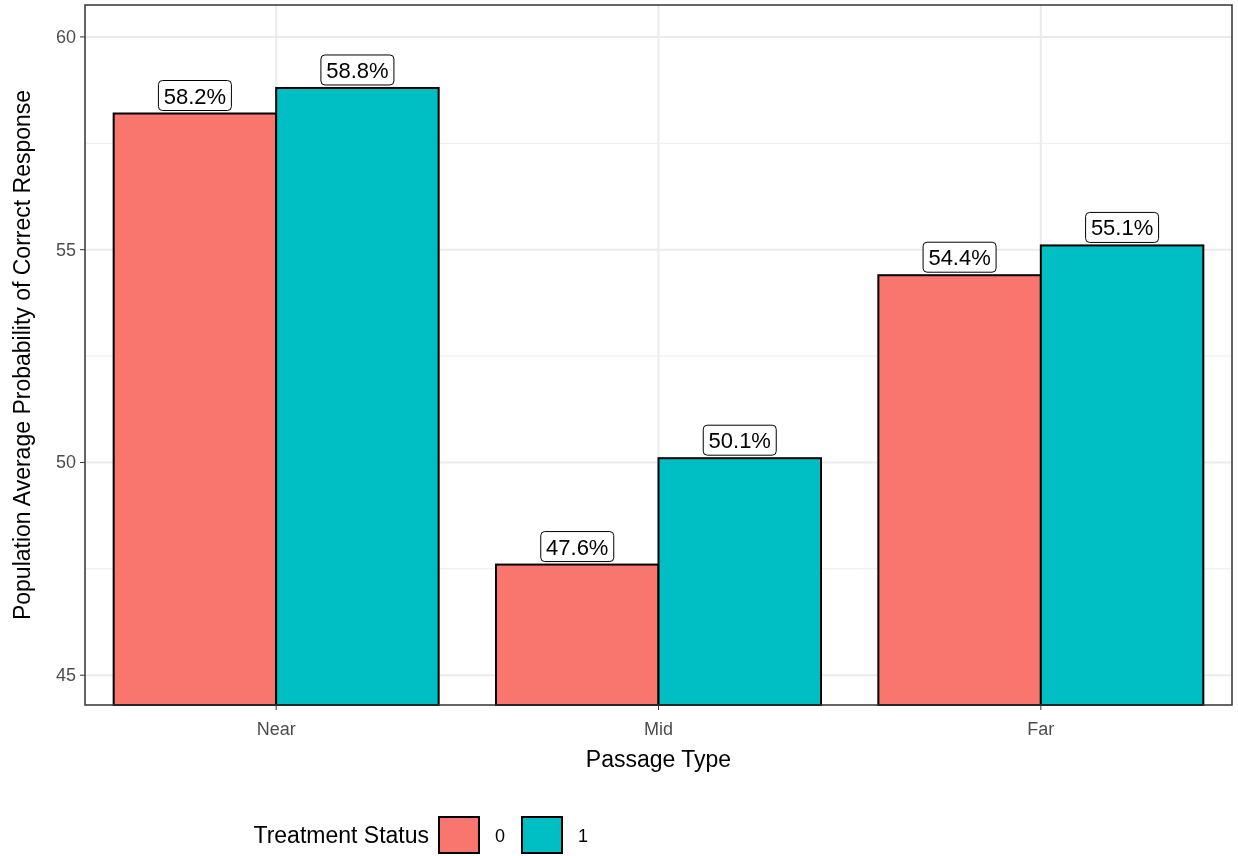  Describe the element at coordinates (1122, 228) in the screenshot. I see `data-label: 55.1%` at that location.